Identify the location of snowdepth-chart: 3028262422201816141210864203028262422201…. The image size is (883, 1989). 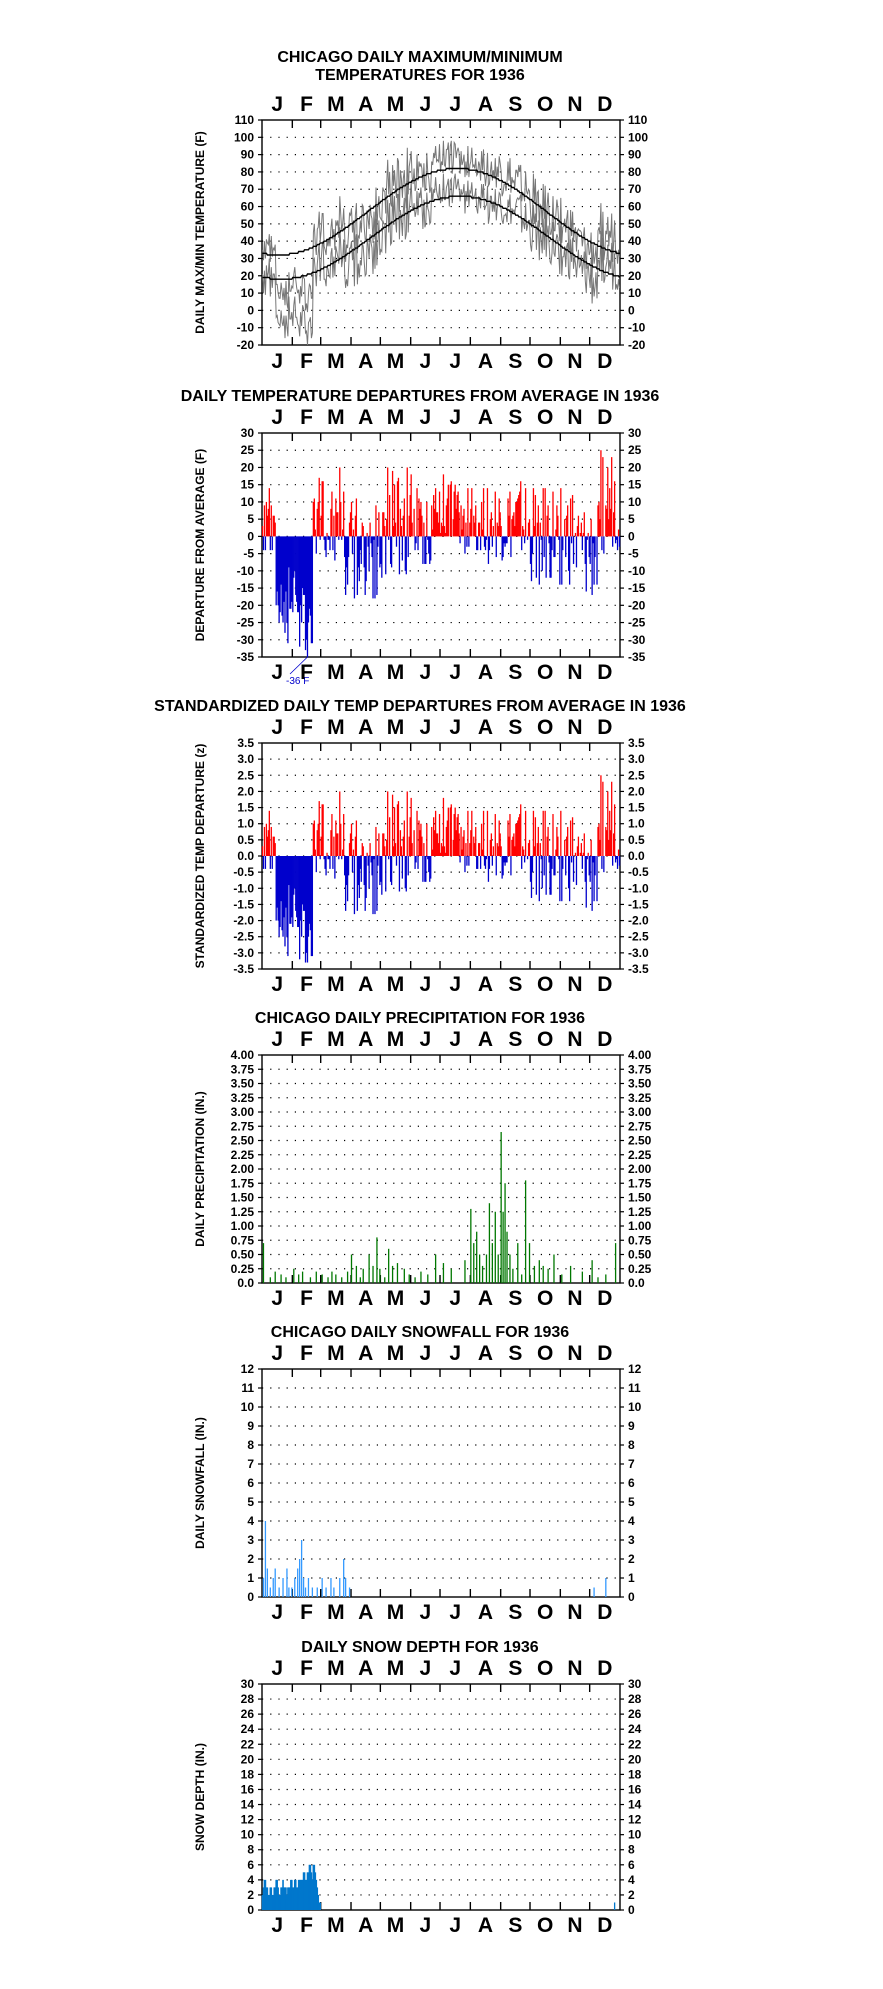
(417, 1797).